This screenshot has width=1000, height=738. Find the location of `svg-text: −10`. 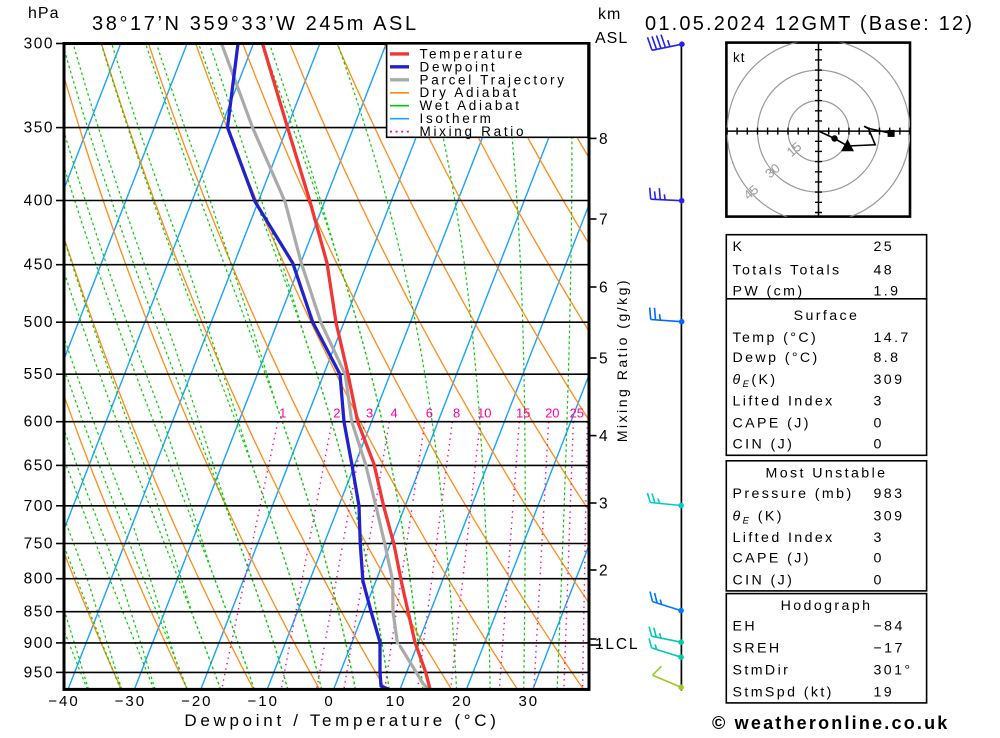

svg-text: −10 is located at coordinates (262, 701).